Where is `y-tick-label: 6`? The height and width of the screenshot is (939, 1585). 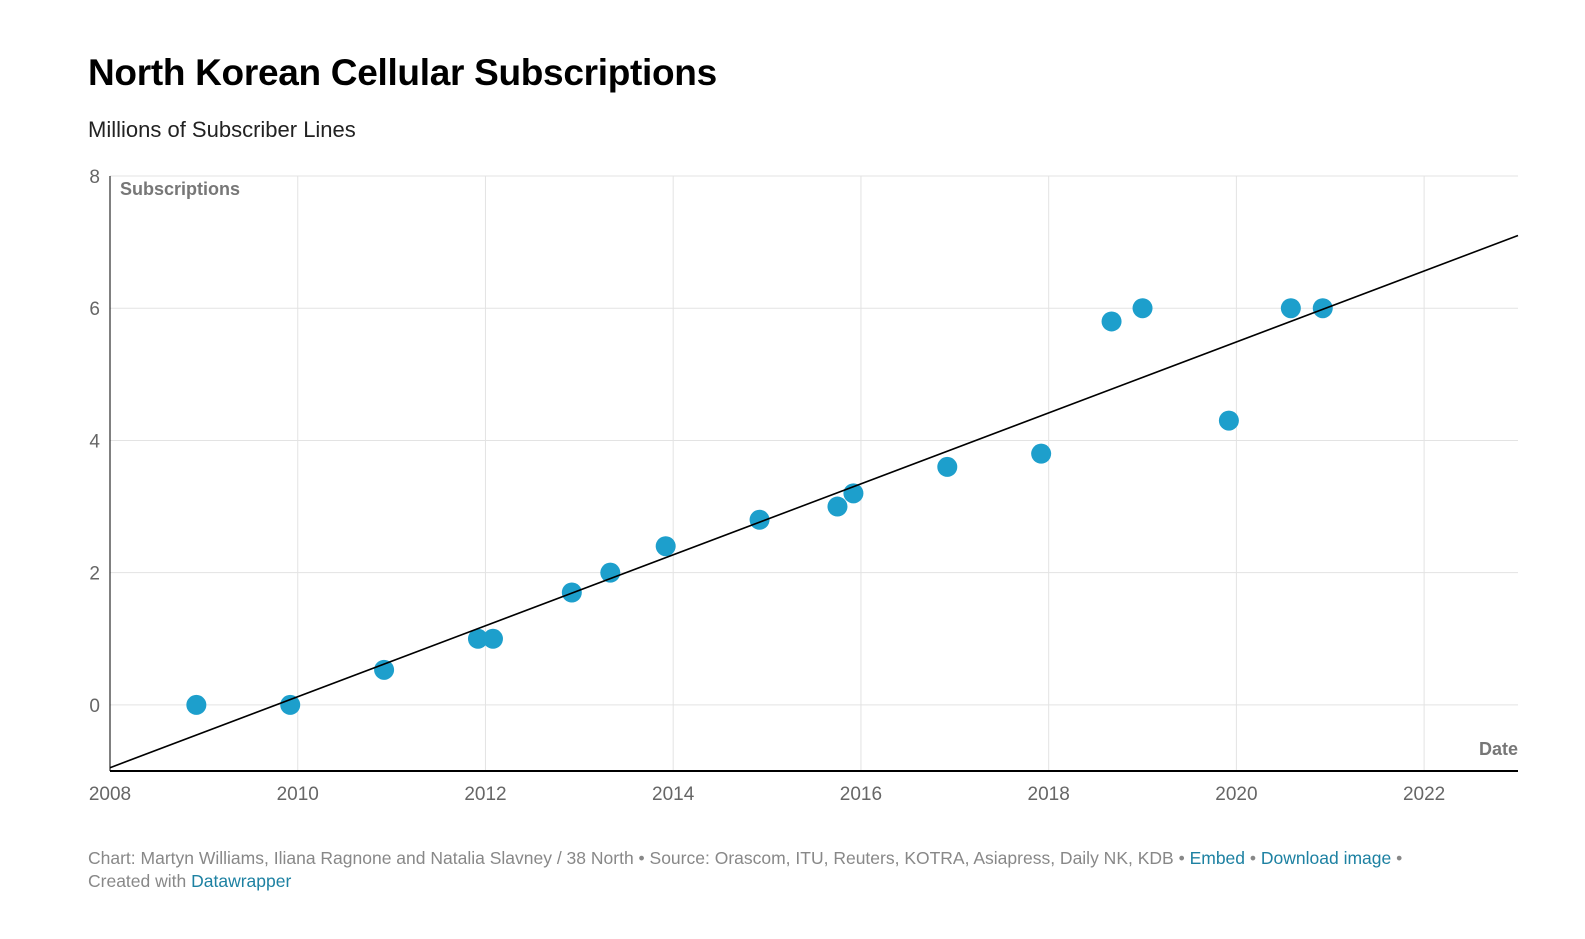 y-tick-label: 6 is located at coordinates (94, 309).